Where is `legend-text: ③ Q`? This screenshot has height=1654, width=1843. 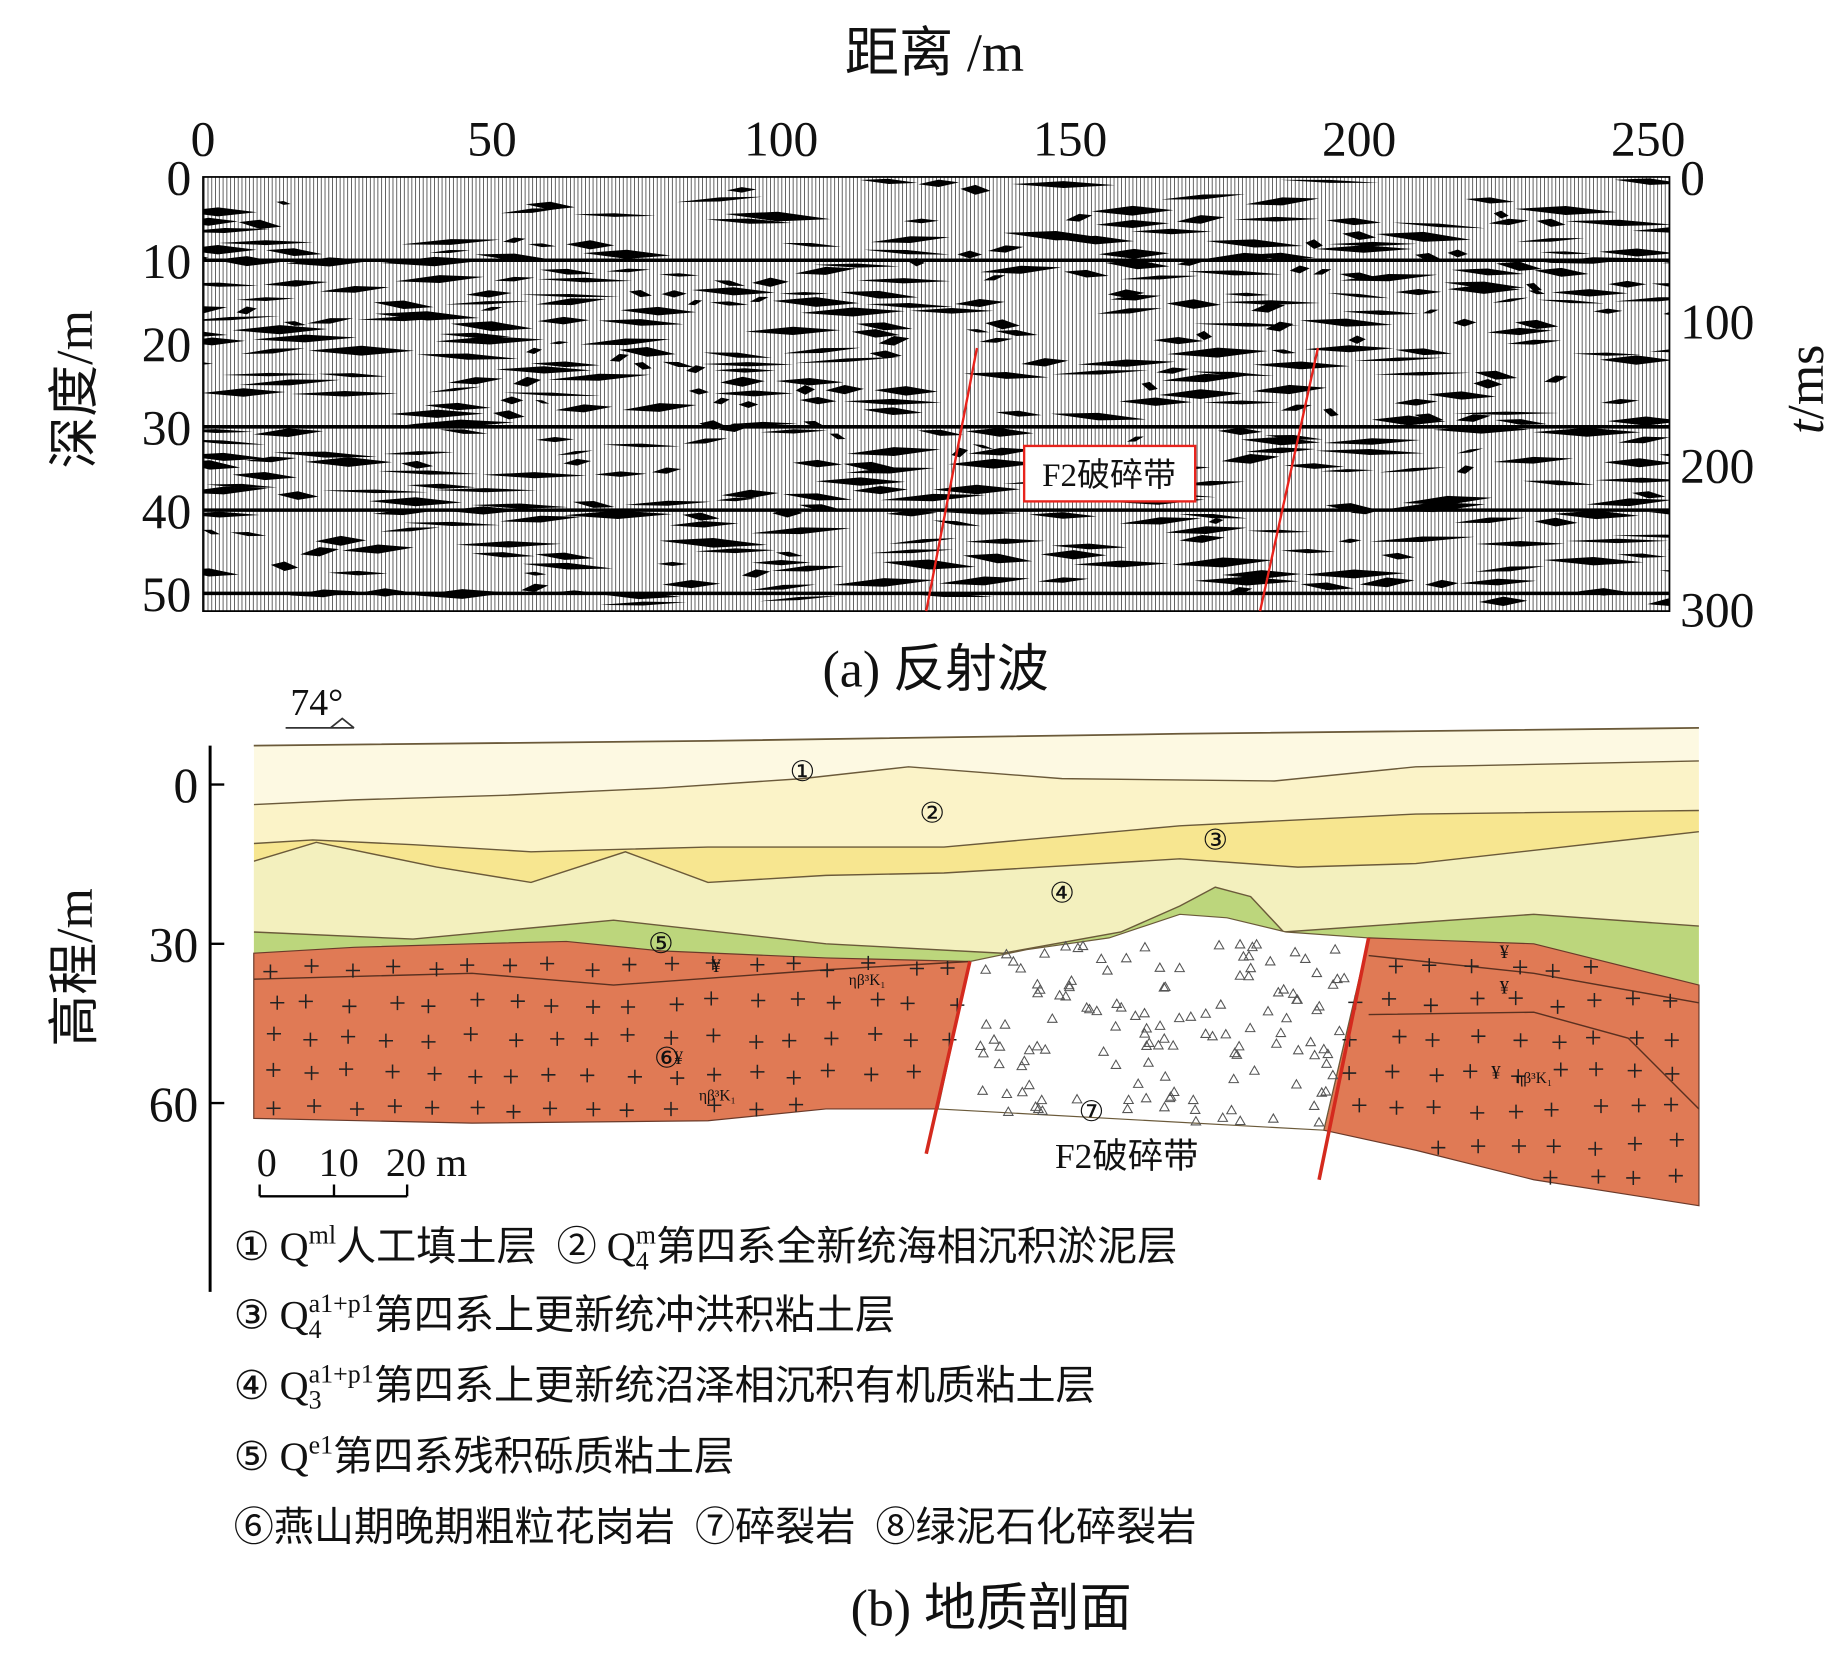
legend-text: ③ Q is located at coordinates (271, 1314).